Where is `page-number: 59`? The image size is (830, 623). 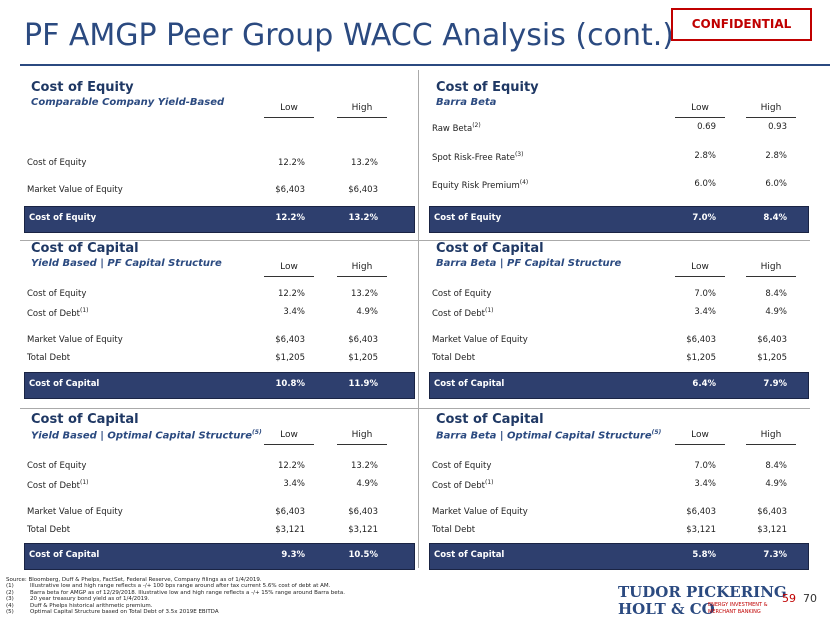
page-number: 59 is located at coordinates (789, 598).